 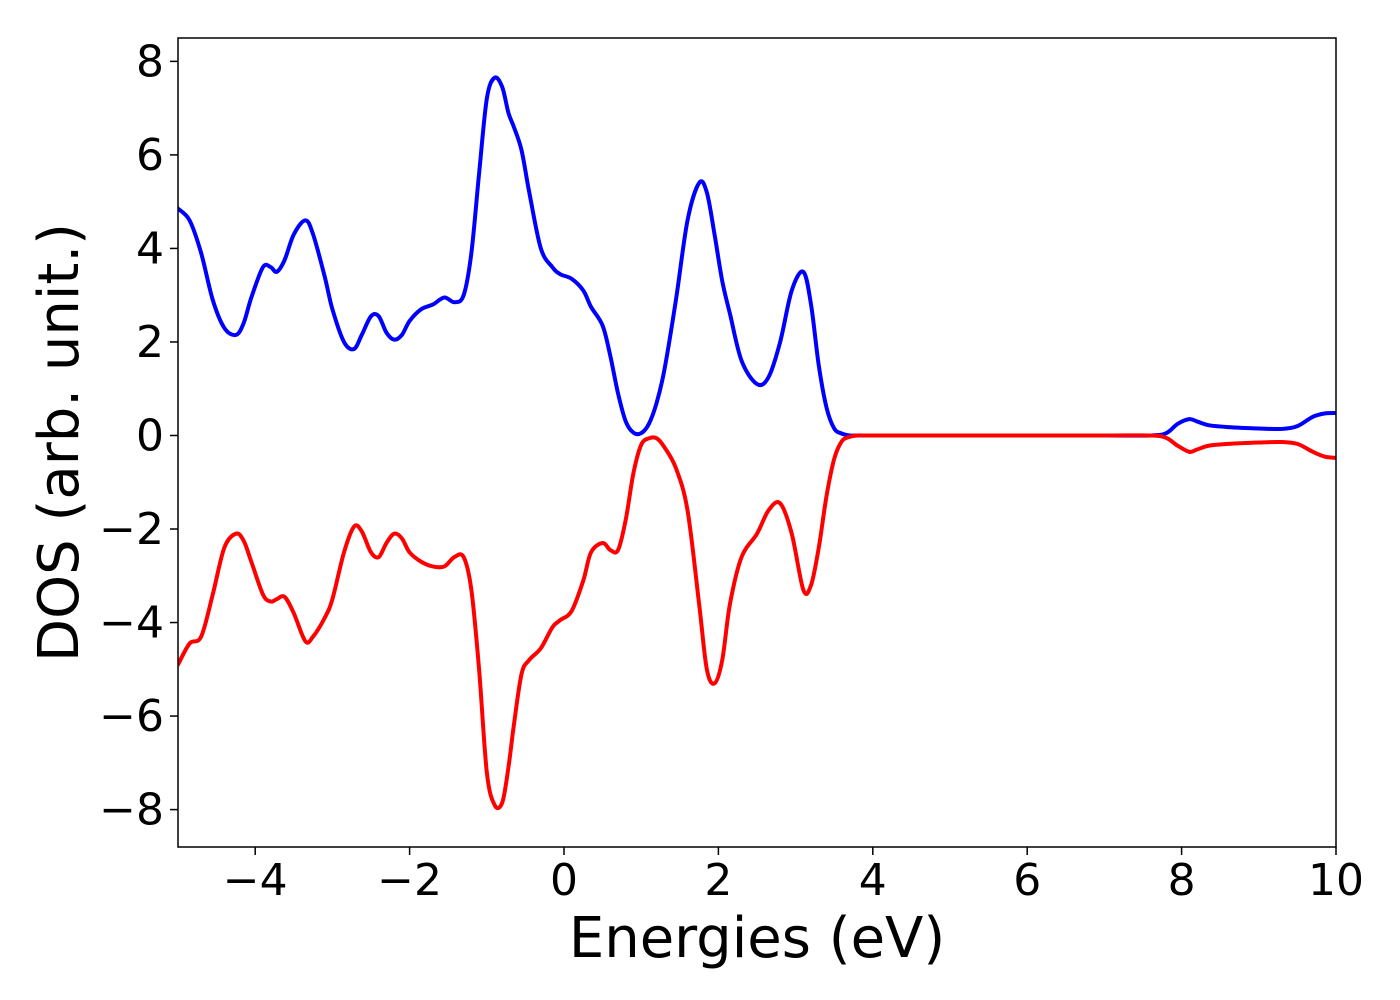 I want to click on x-tick-label: 8, so click(x=1182, y=880).